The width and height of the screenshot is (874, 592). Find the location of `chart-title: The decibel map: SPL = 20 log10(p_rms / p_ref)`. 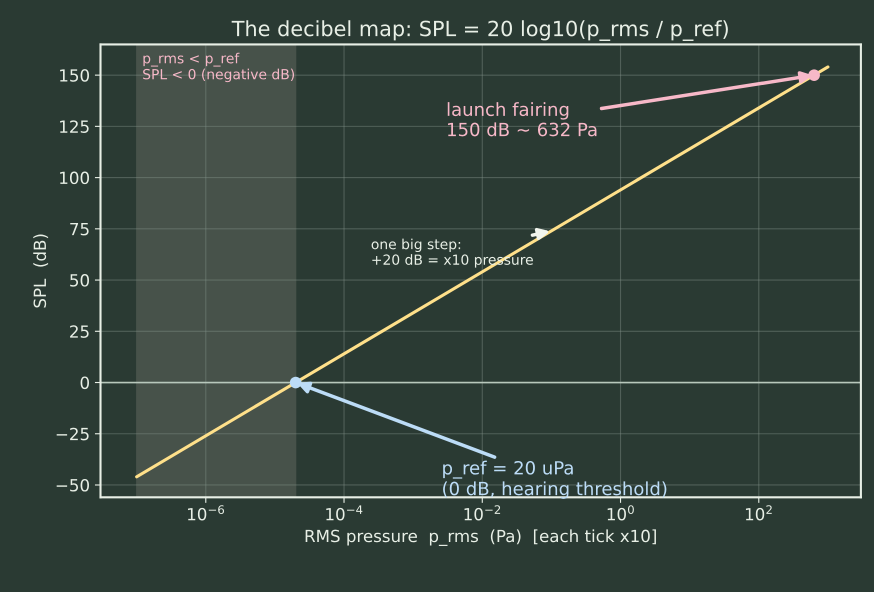

chart-title: The decibel map: SPL = 20 log10(p_rms / p_ref) is located at coordinates (480, 30).